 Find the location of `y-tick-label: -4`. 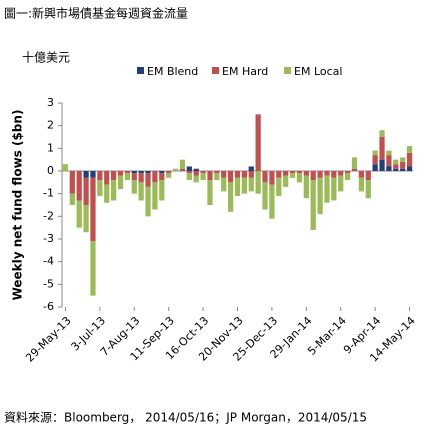

y-tick-label: -4 is located at coordinates (48, 261).